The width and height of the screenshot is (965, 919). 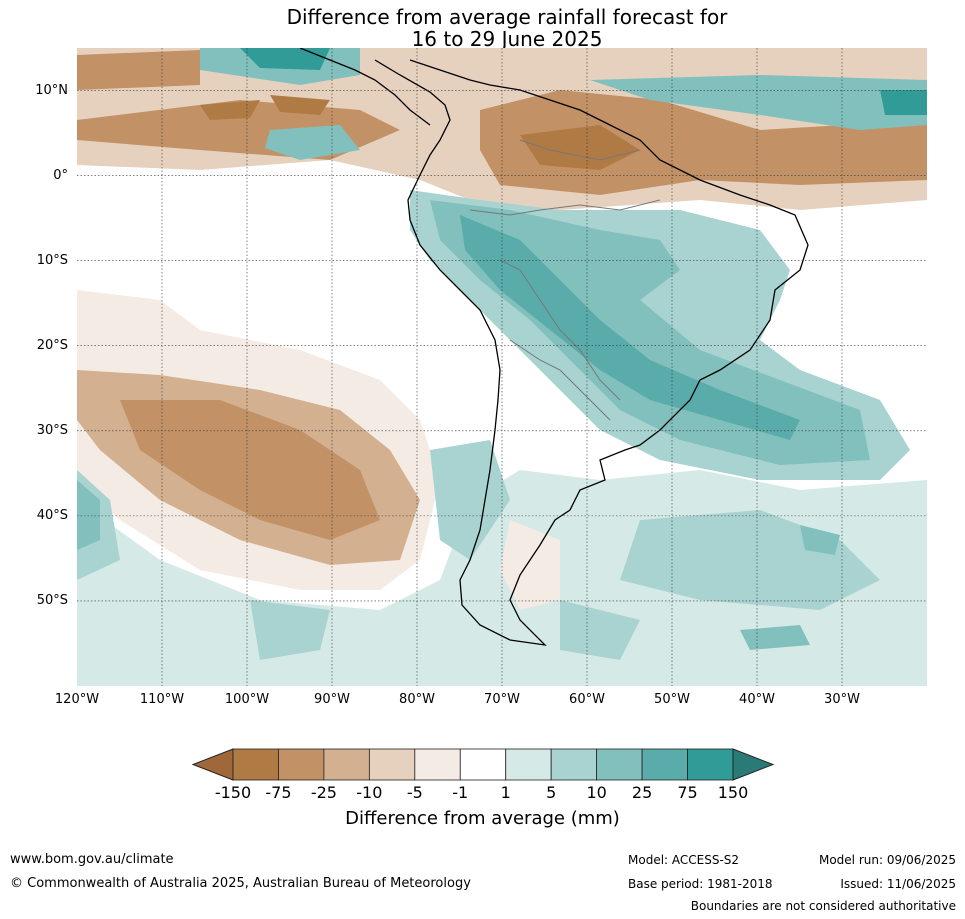 What do you see at coordinates (332, 699) in the screenshot?
I see `longitude-label: 90°W` at bounding box center [332, 699].